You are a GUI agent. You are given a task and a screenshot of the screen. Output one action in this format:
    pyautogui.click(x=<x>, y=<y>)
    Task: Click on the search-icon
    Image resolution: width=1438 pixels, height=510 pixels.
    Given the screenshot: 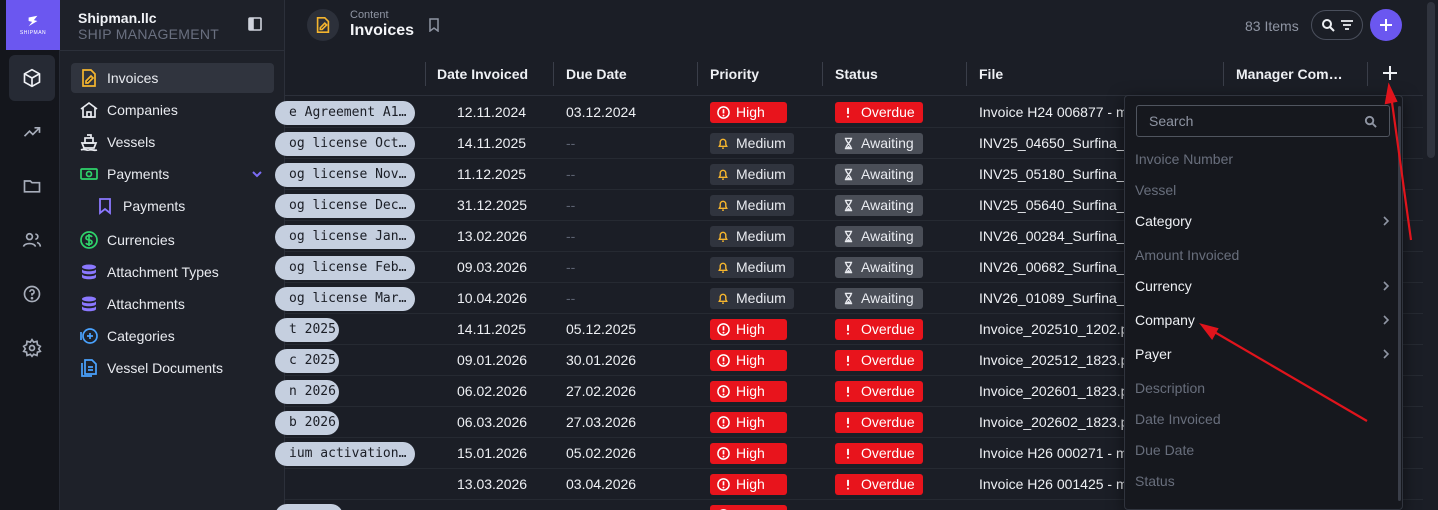 What is the action you would take?
    pyautogui.click(x=1328, y=25)
    